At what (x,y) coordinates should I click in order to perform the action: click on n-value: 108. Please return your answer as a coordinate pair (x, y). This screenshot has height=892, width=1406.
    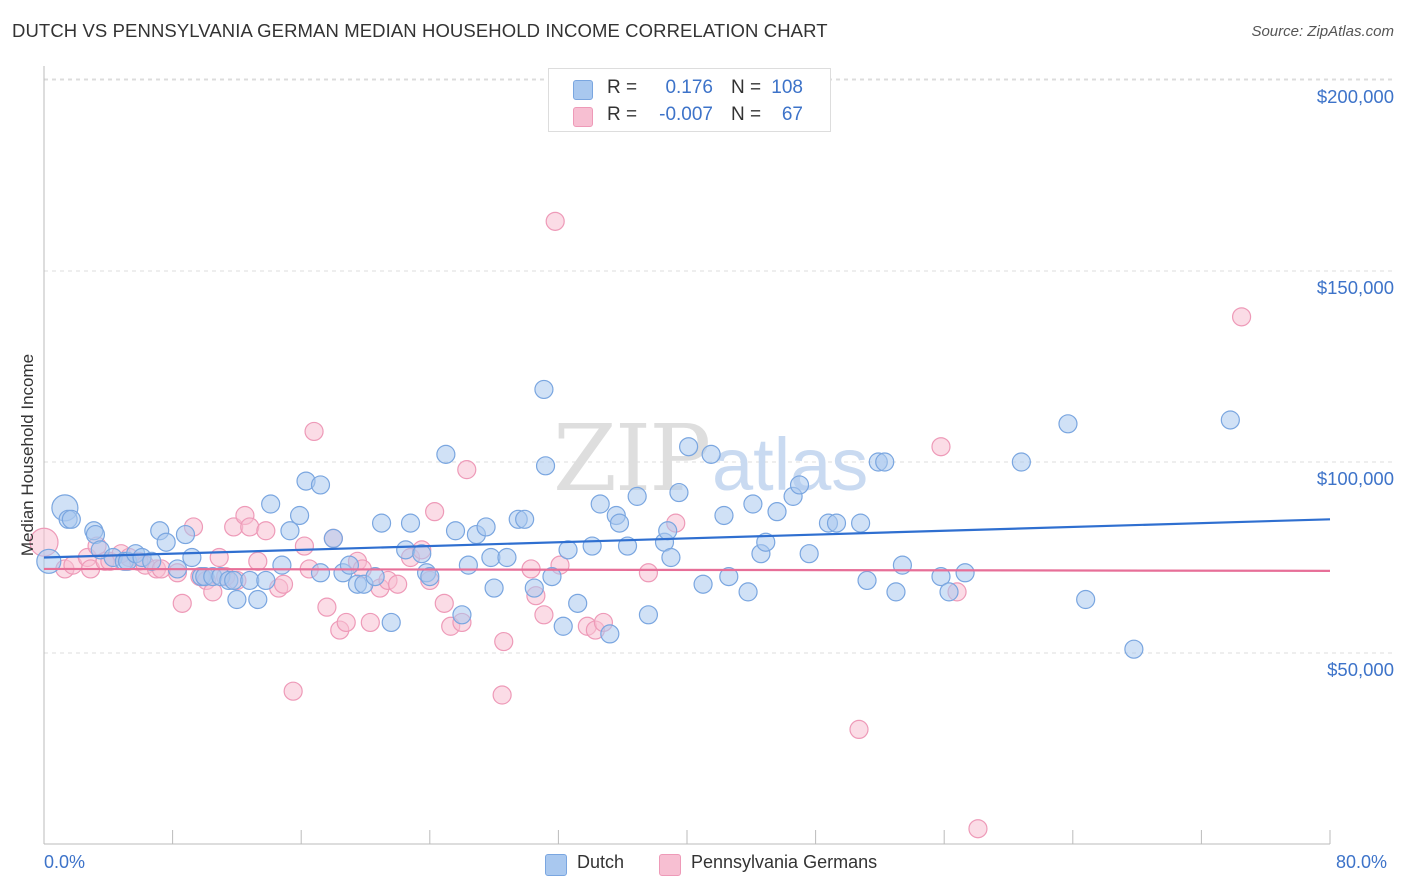
    Looking at the image, I should click on (787, 87).